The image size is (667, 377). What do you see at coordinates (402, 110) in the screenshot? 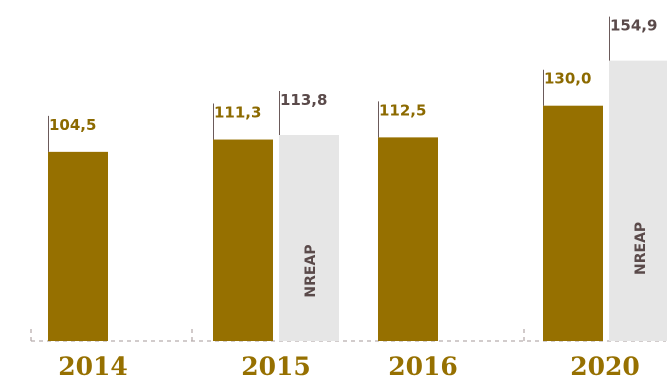
I see `value-label-2016-actual: 112,5` at bounding box center [402, 110].